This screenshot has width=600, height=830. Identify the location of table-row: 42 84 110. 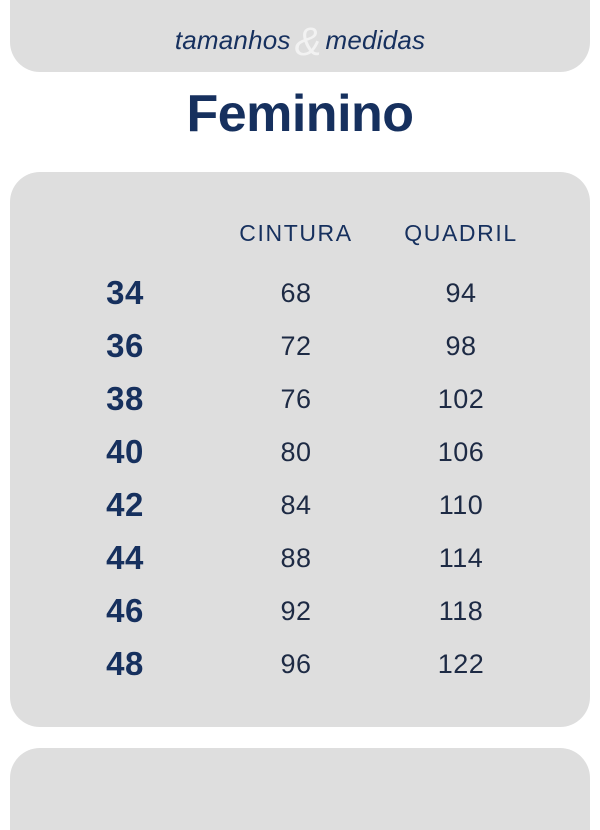
(300, 514).